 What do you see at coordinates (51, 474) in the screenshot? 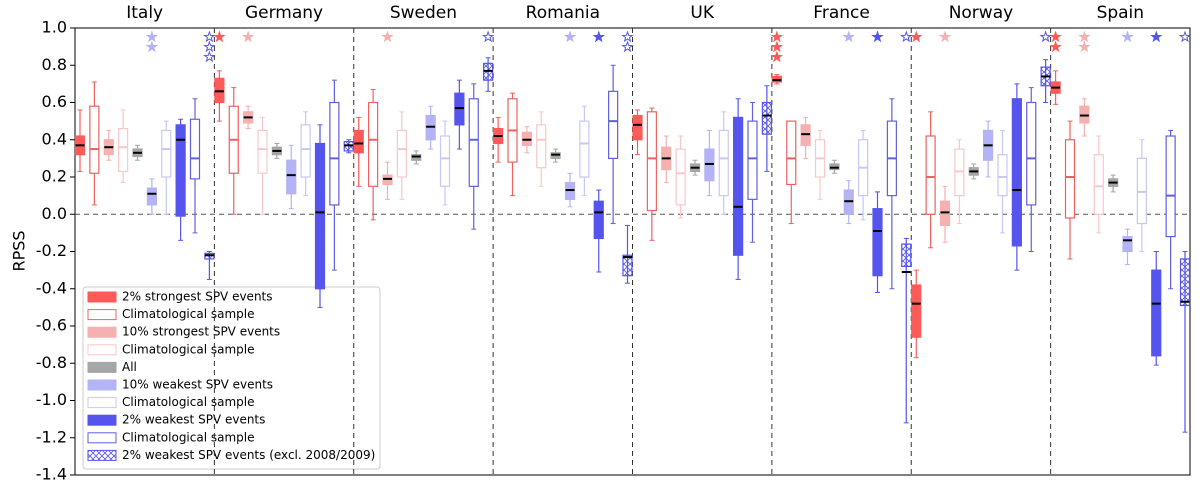
I see `y-tick-label: -1.4` at bounding box center [51, 474].